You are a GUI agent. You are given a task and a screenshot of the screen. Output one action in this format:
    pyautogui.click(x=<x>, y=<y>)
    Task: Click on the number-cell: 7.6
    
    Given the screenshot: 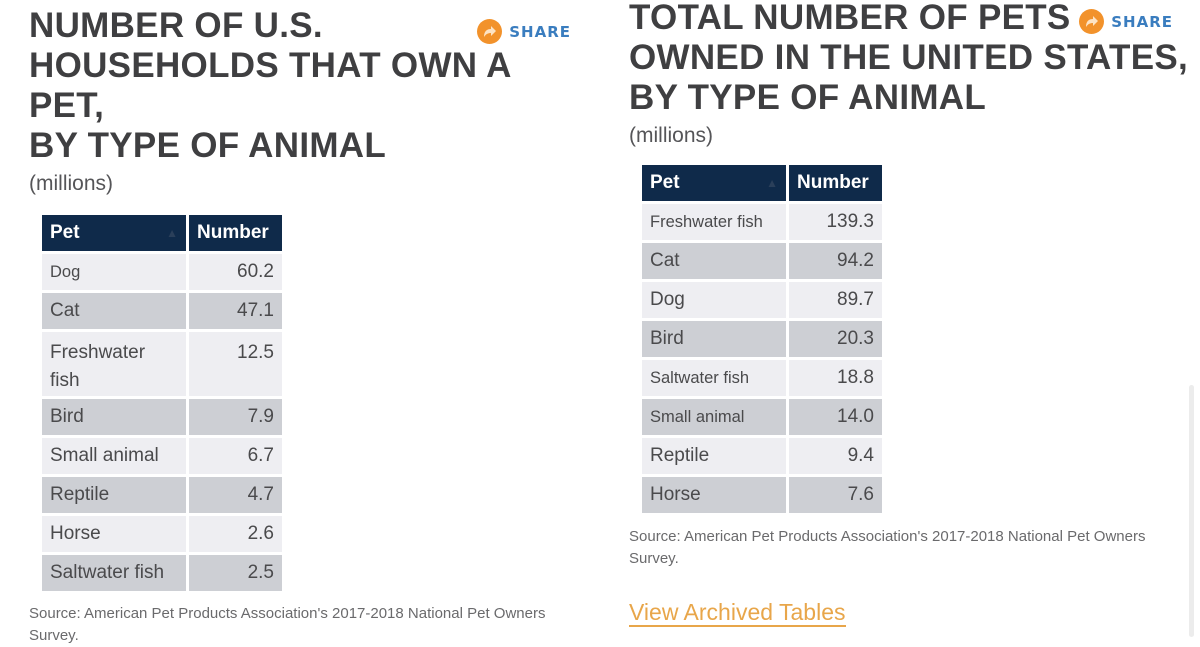 What is the action you would take?
    pyautogui.click(x=835, y=495)
    